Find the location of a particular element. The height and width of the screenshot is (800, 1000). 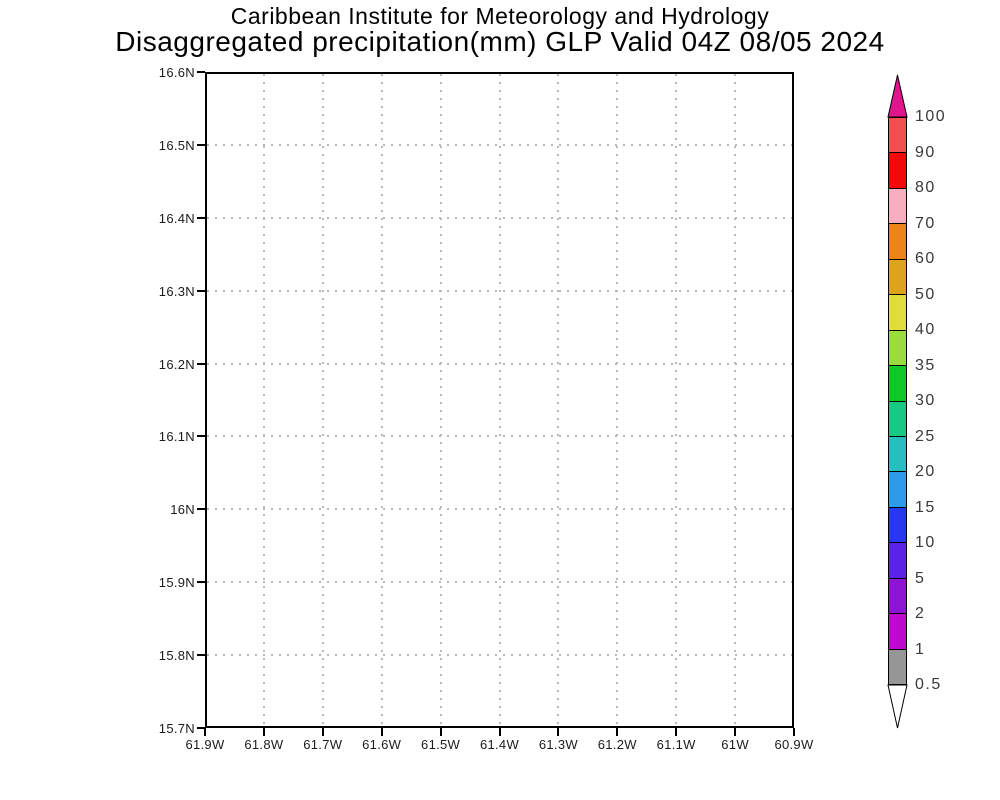

x-tick-label: 61.7W is located at coordinates (323, 744).